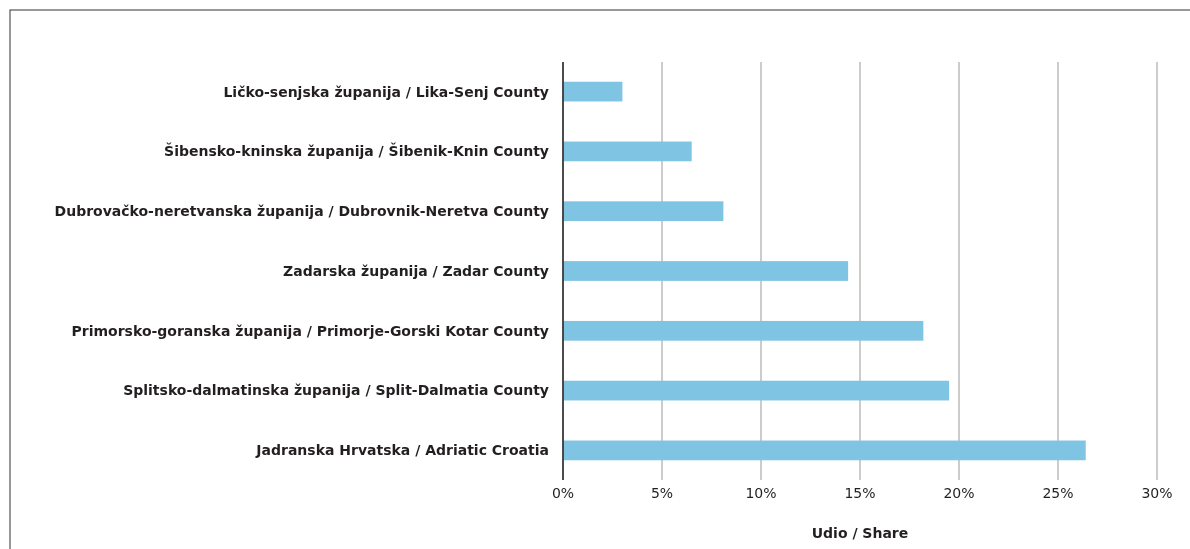 Image resolution: width=1190 pixels, height=549 pixels. I want to click on y-tick-label: Primorsko-goranska županija / Primorje-Gorski Kotar County, so click(310, 330).